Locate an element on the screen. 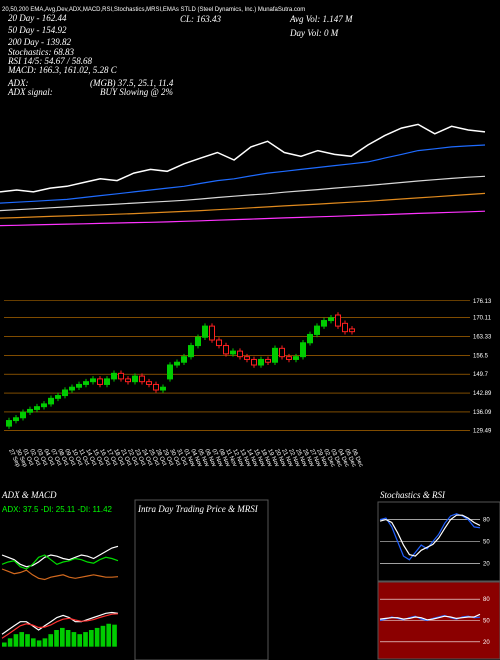  panel-title: ADX & MACD is located at coordinates (29, 495).